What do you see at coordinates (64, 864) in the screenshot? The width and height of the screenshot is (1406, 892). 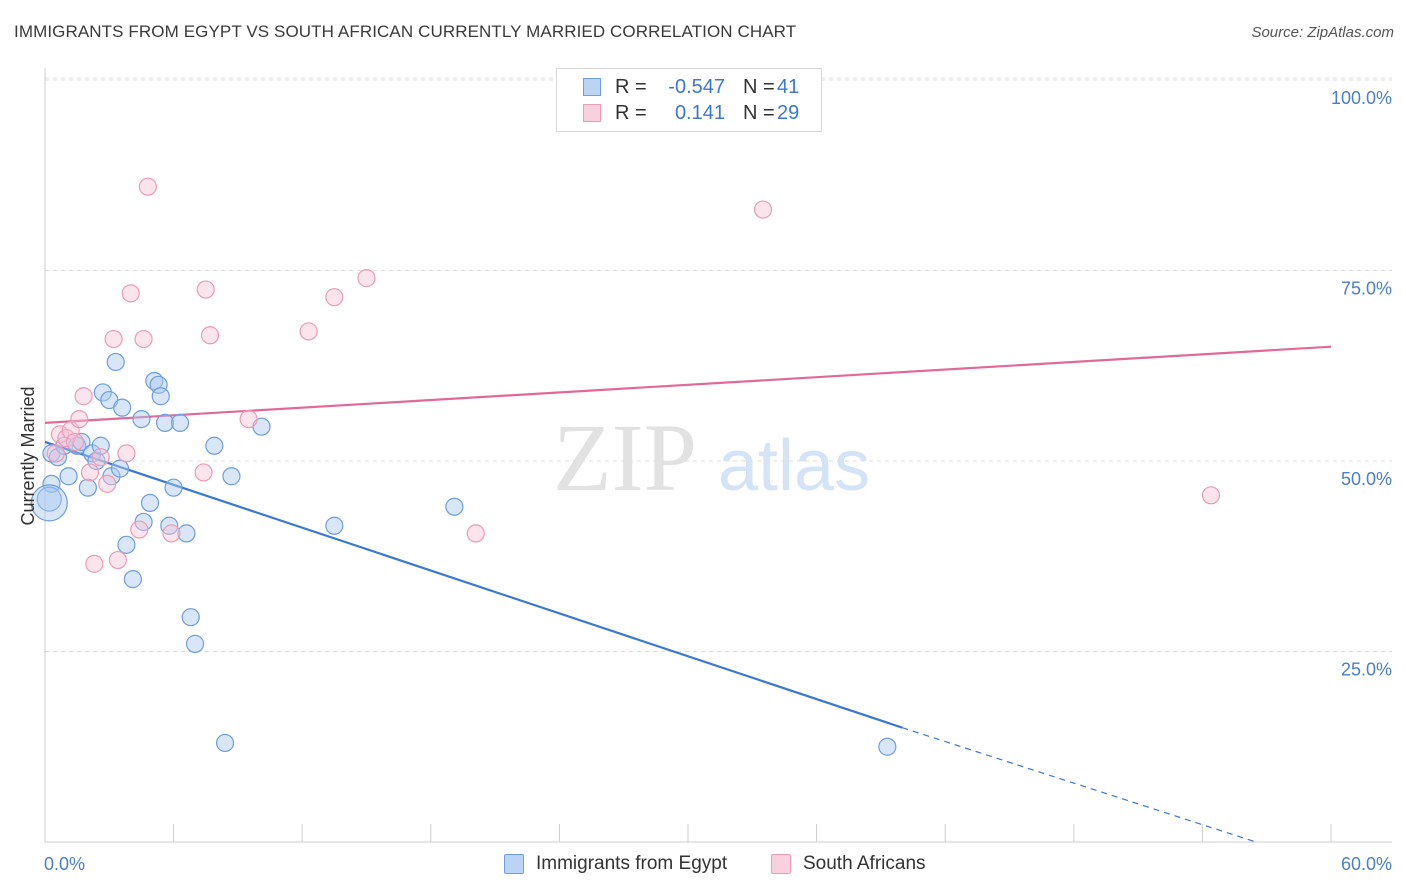 I see `x-tick-label: 0.0%` at bounding box center [64, 864].